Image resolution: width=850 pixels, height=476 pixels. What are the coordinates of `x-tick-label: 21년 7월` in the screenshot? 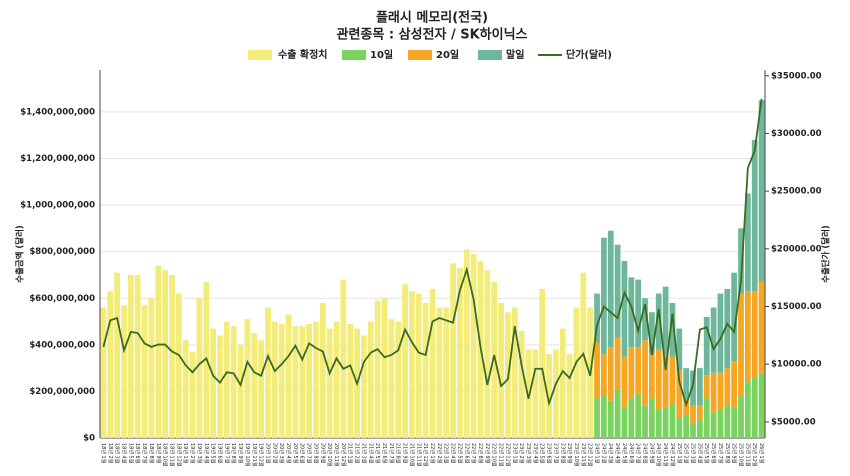 It's located at (391, 453).